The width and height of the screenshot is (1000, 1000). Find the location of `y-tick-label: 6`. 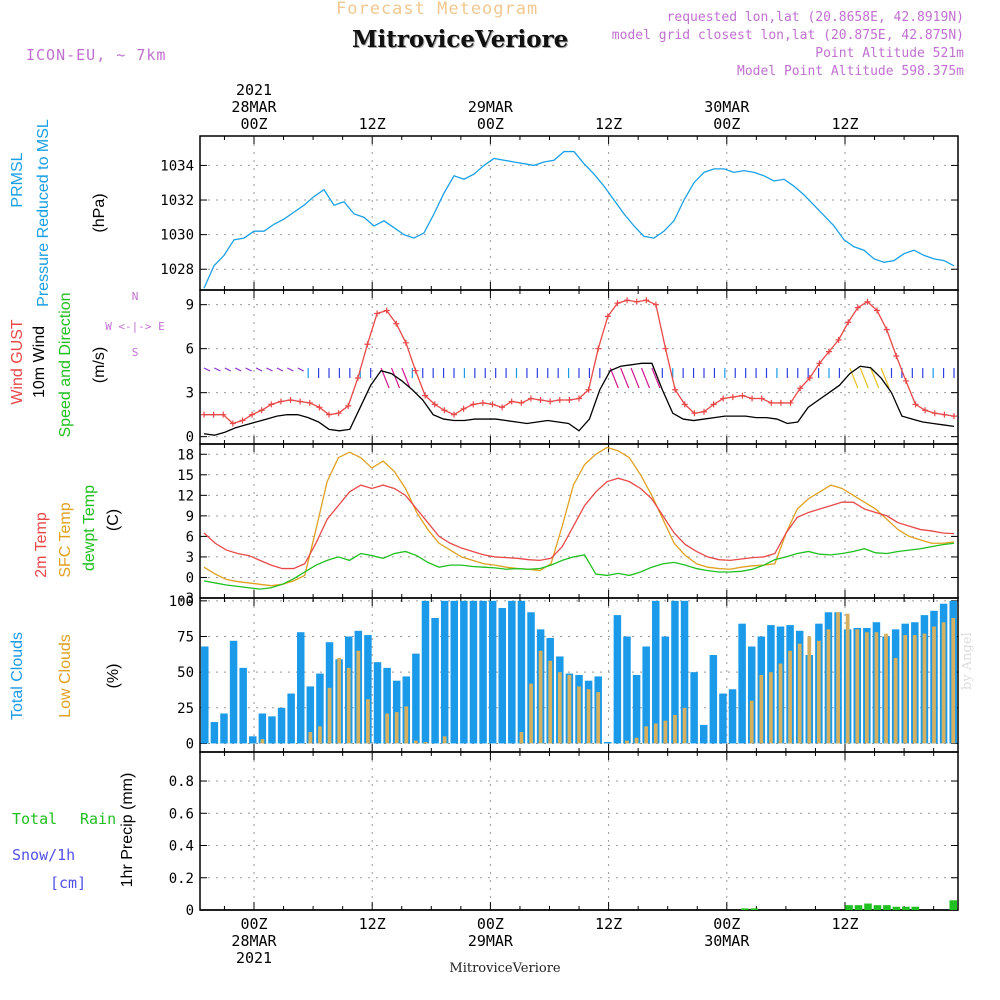

y-tick-label: 6 is located at coordinates (190, 350).